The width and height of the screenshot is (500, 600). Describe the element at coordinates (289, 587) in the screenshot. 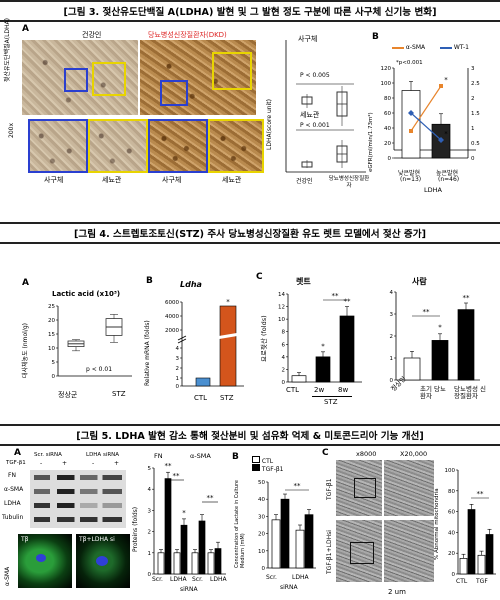

I see `fig5b-xtitle: siRNA` at that location.